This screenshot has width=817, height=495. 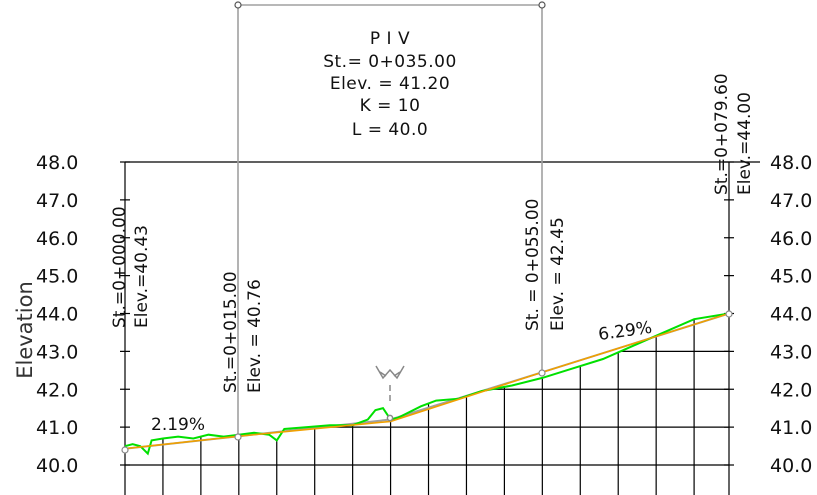 I want to click on left-tick-label: 46.0, so click(x=57, y=239).